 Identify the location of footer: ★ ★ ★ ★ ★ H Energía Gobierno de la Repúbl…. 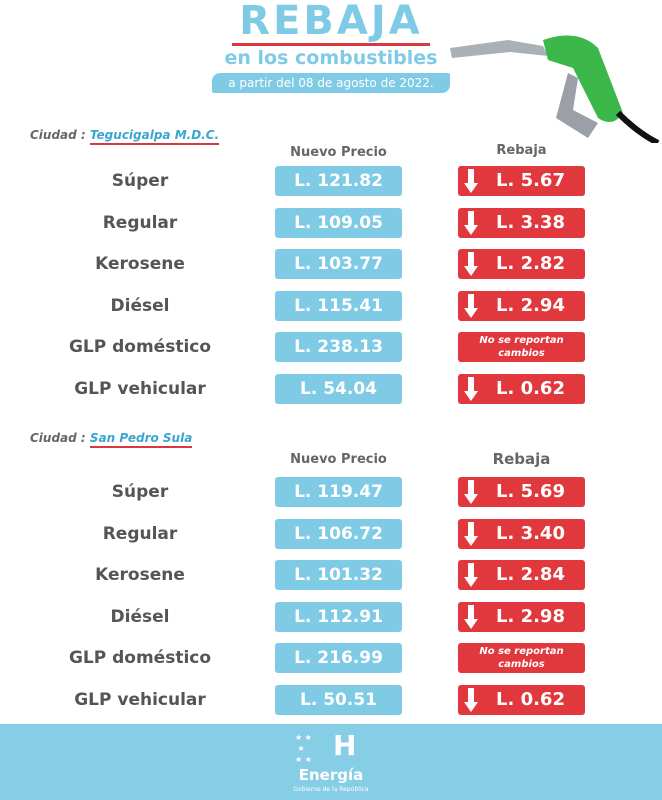
(331, 762).